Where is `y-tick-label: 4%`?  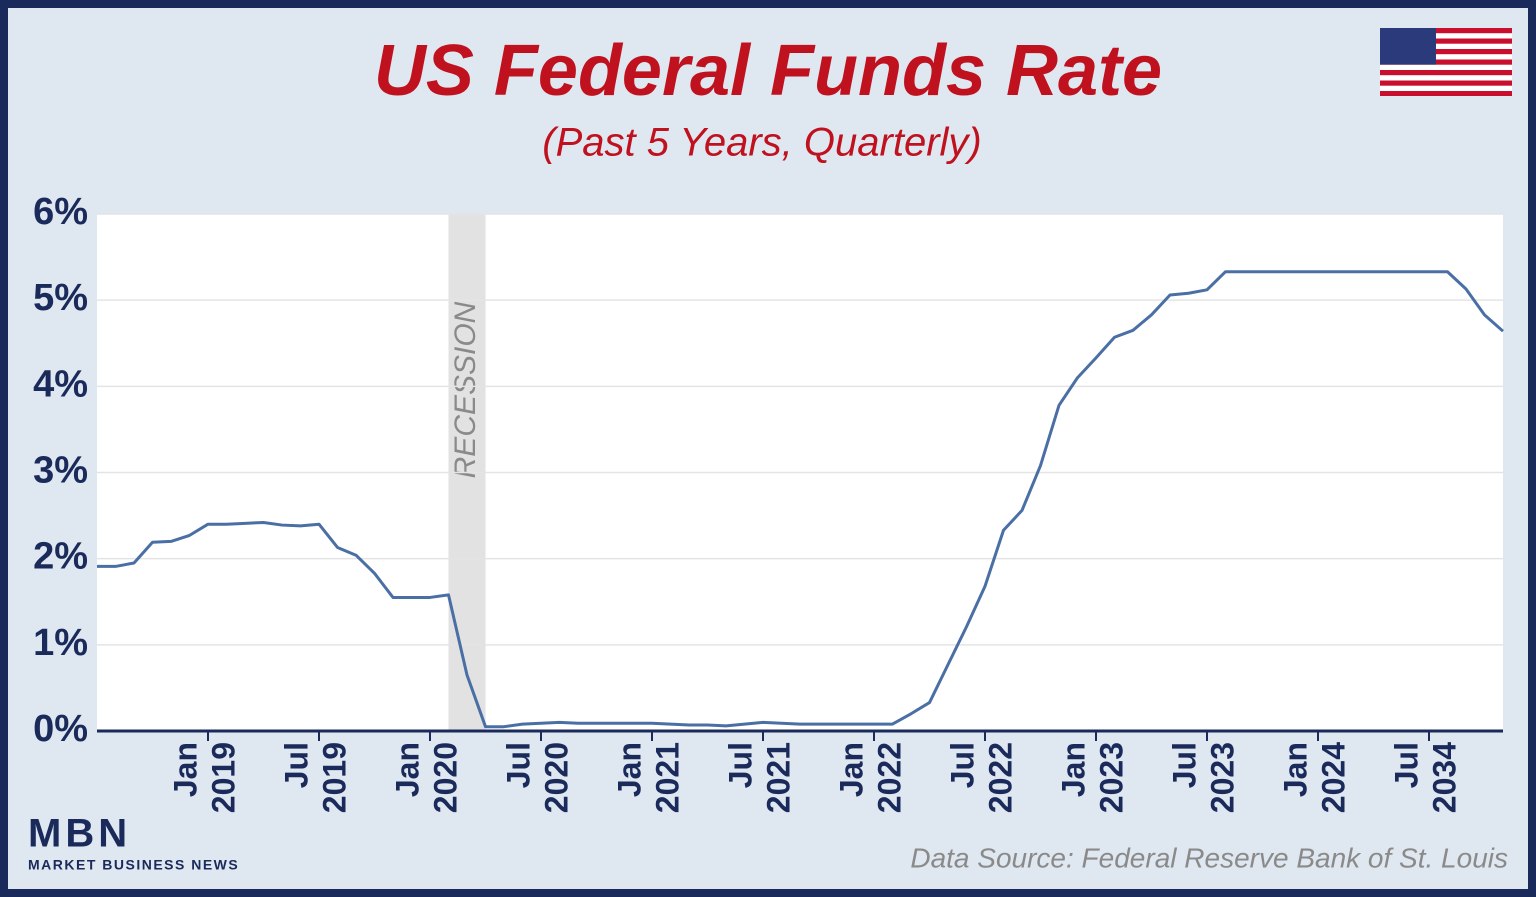
y-tick-label: 4% is located at coordinates (60, 384).